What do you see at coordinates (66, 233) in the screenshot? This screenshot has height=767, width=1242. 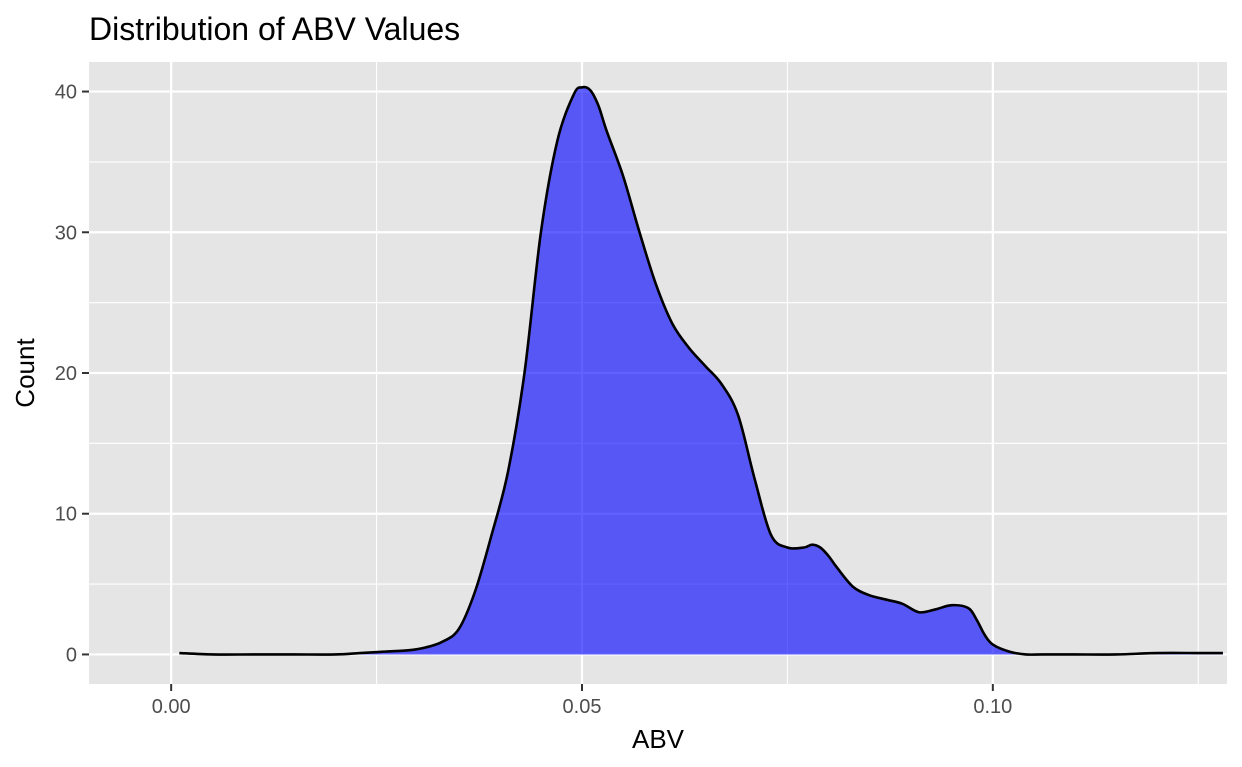 I see `y-tick-label-3: 30` at bounding box center [66, 233].